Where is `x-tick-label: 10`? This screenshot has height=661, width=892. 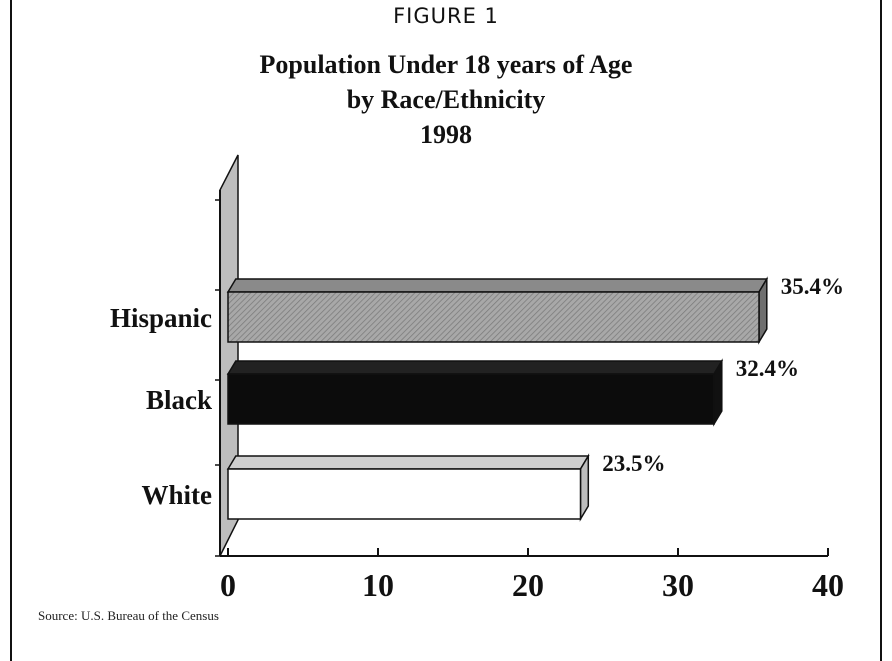
x-tick-label: 10 is located at coordinates (378, 585).